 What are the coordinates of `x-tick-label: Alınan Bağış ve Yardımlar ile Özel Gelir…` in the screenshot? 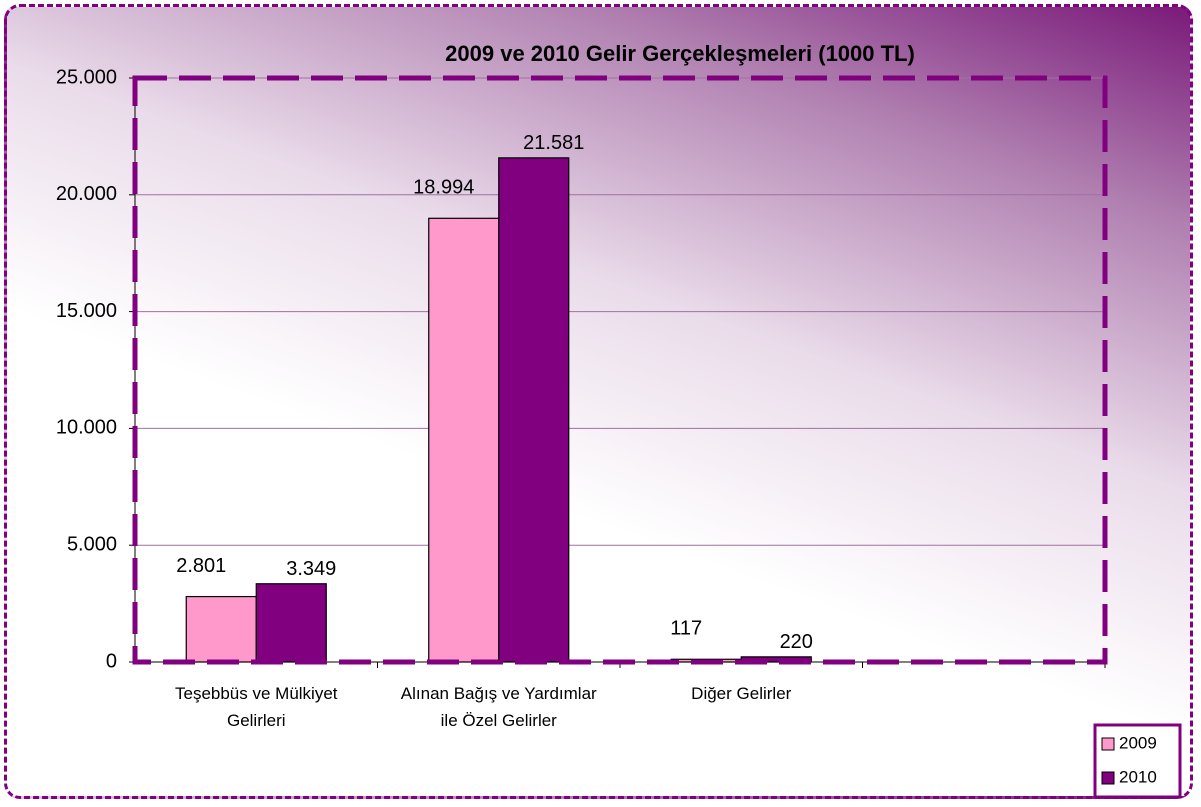 It's located at (498, 707).